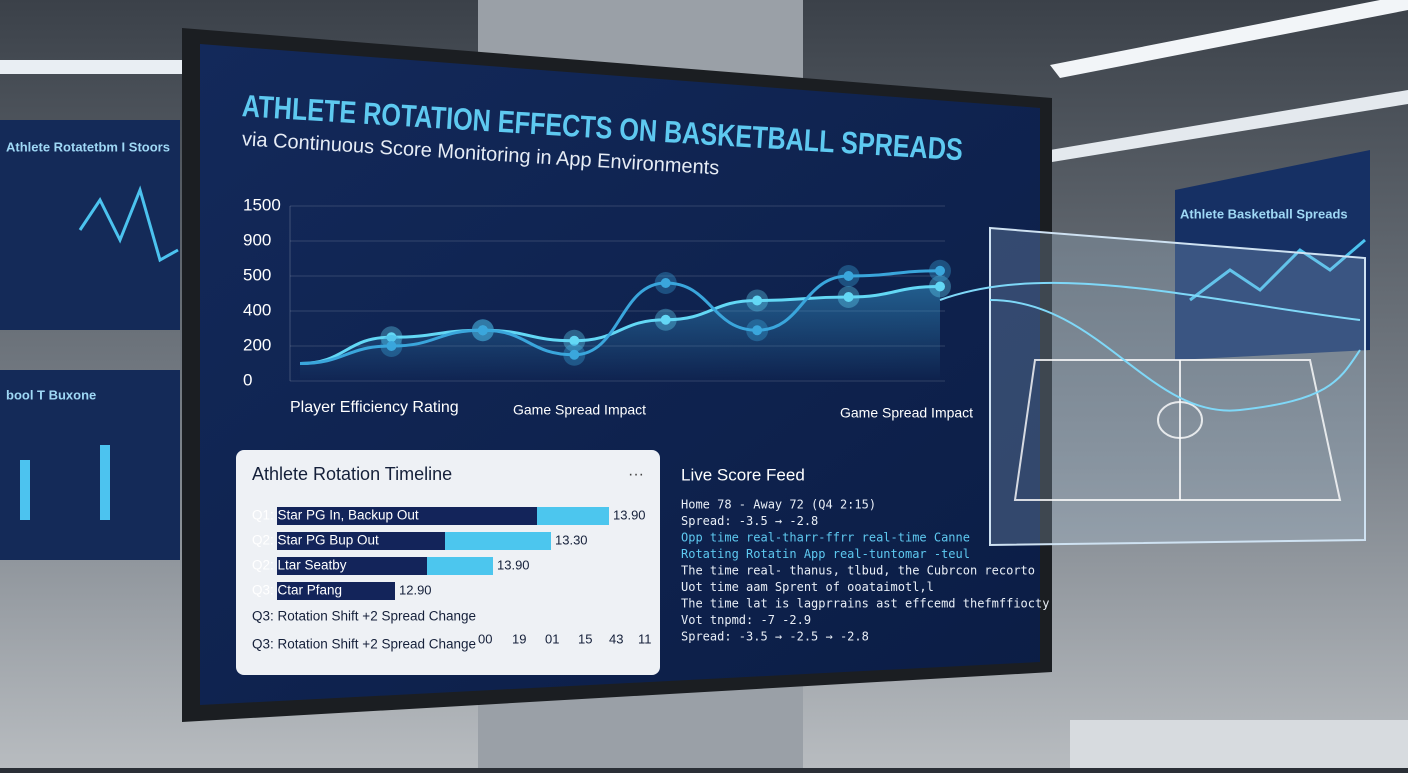 This screenshot has height=773, width=1408. Describe the element at coordinates (775, 637) in the screenshot. I see `feed-line: Spread: -3.5 → -2.5 → -2.8` at that location.